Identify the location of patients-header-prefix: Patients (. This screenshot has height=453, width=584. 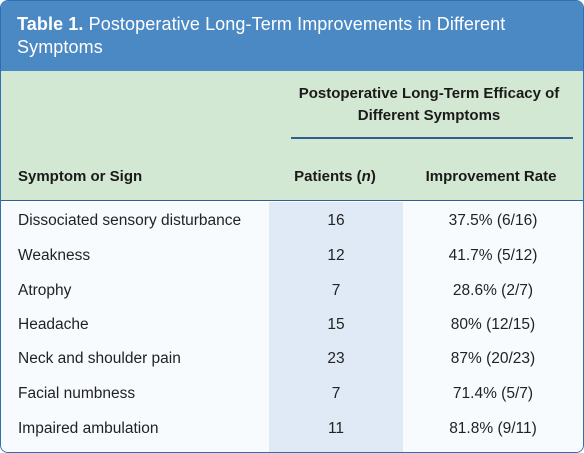
(328, 176).